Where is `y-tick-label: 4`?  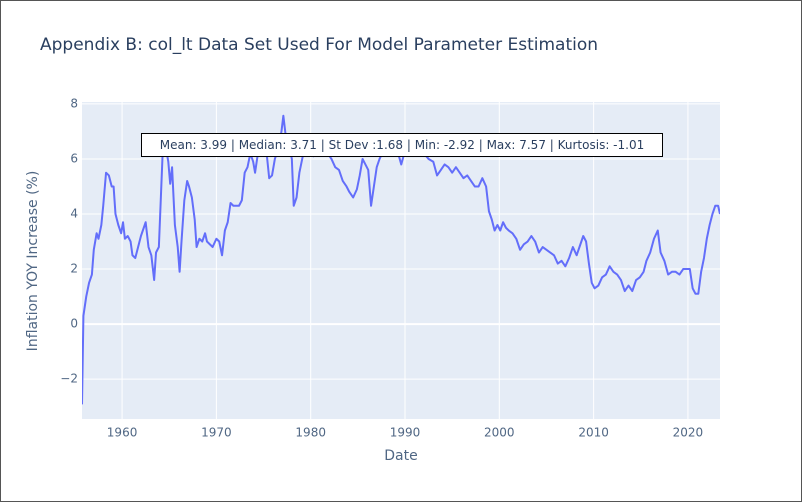 y-tick-label: 4 is located at coordinates (74, 213).